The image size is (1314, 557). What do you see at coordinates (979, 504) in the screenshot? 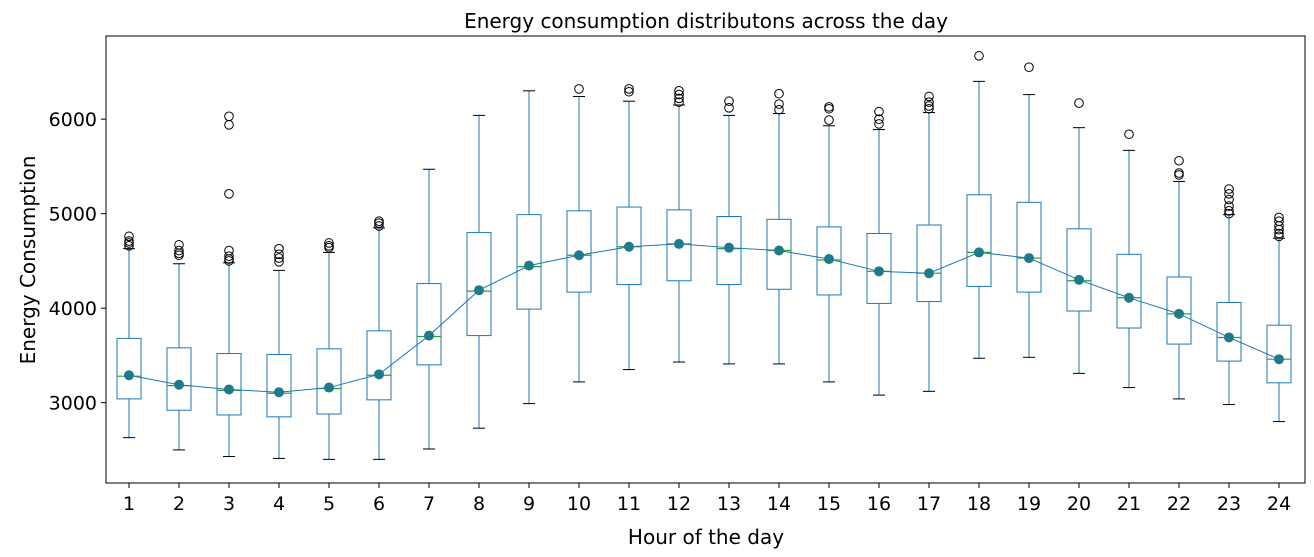
I see `x-tick-label: 18` at bounding box center [979, 504].